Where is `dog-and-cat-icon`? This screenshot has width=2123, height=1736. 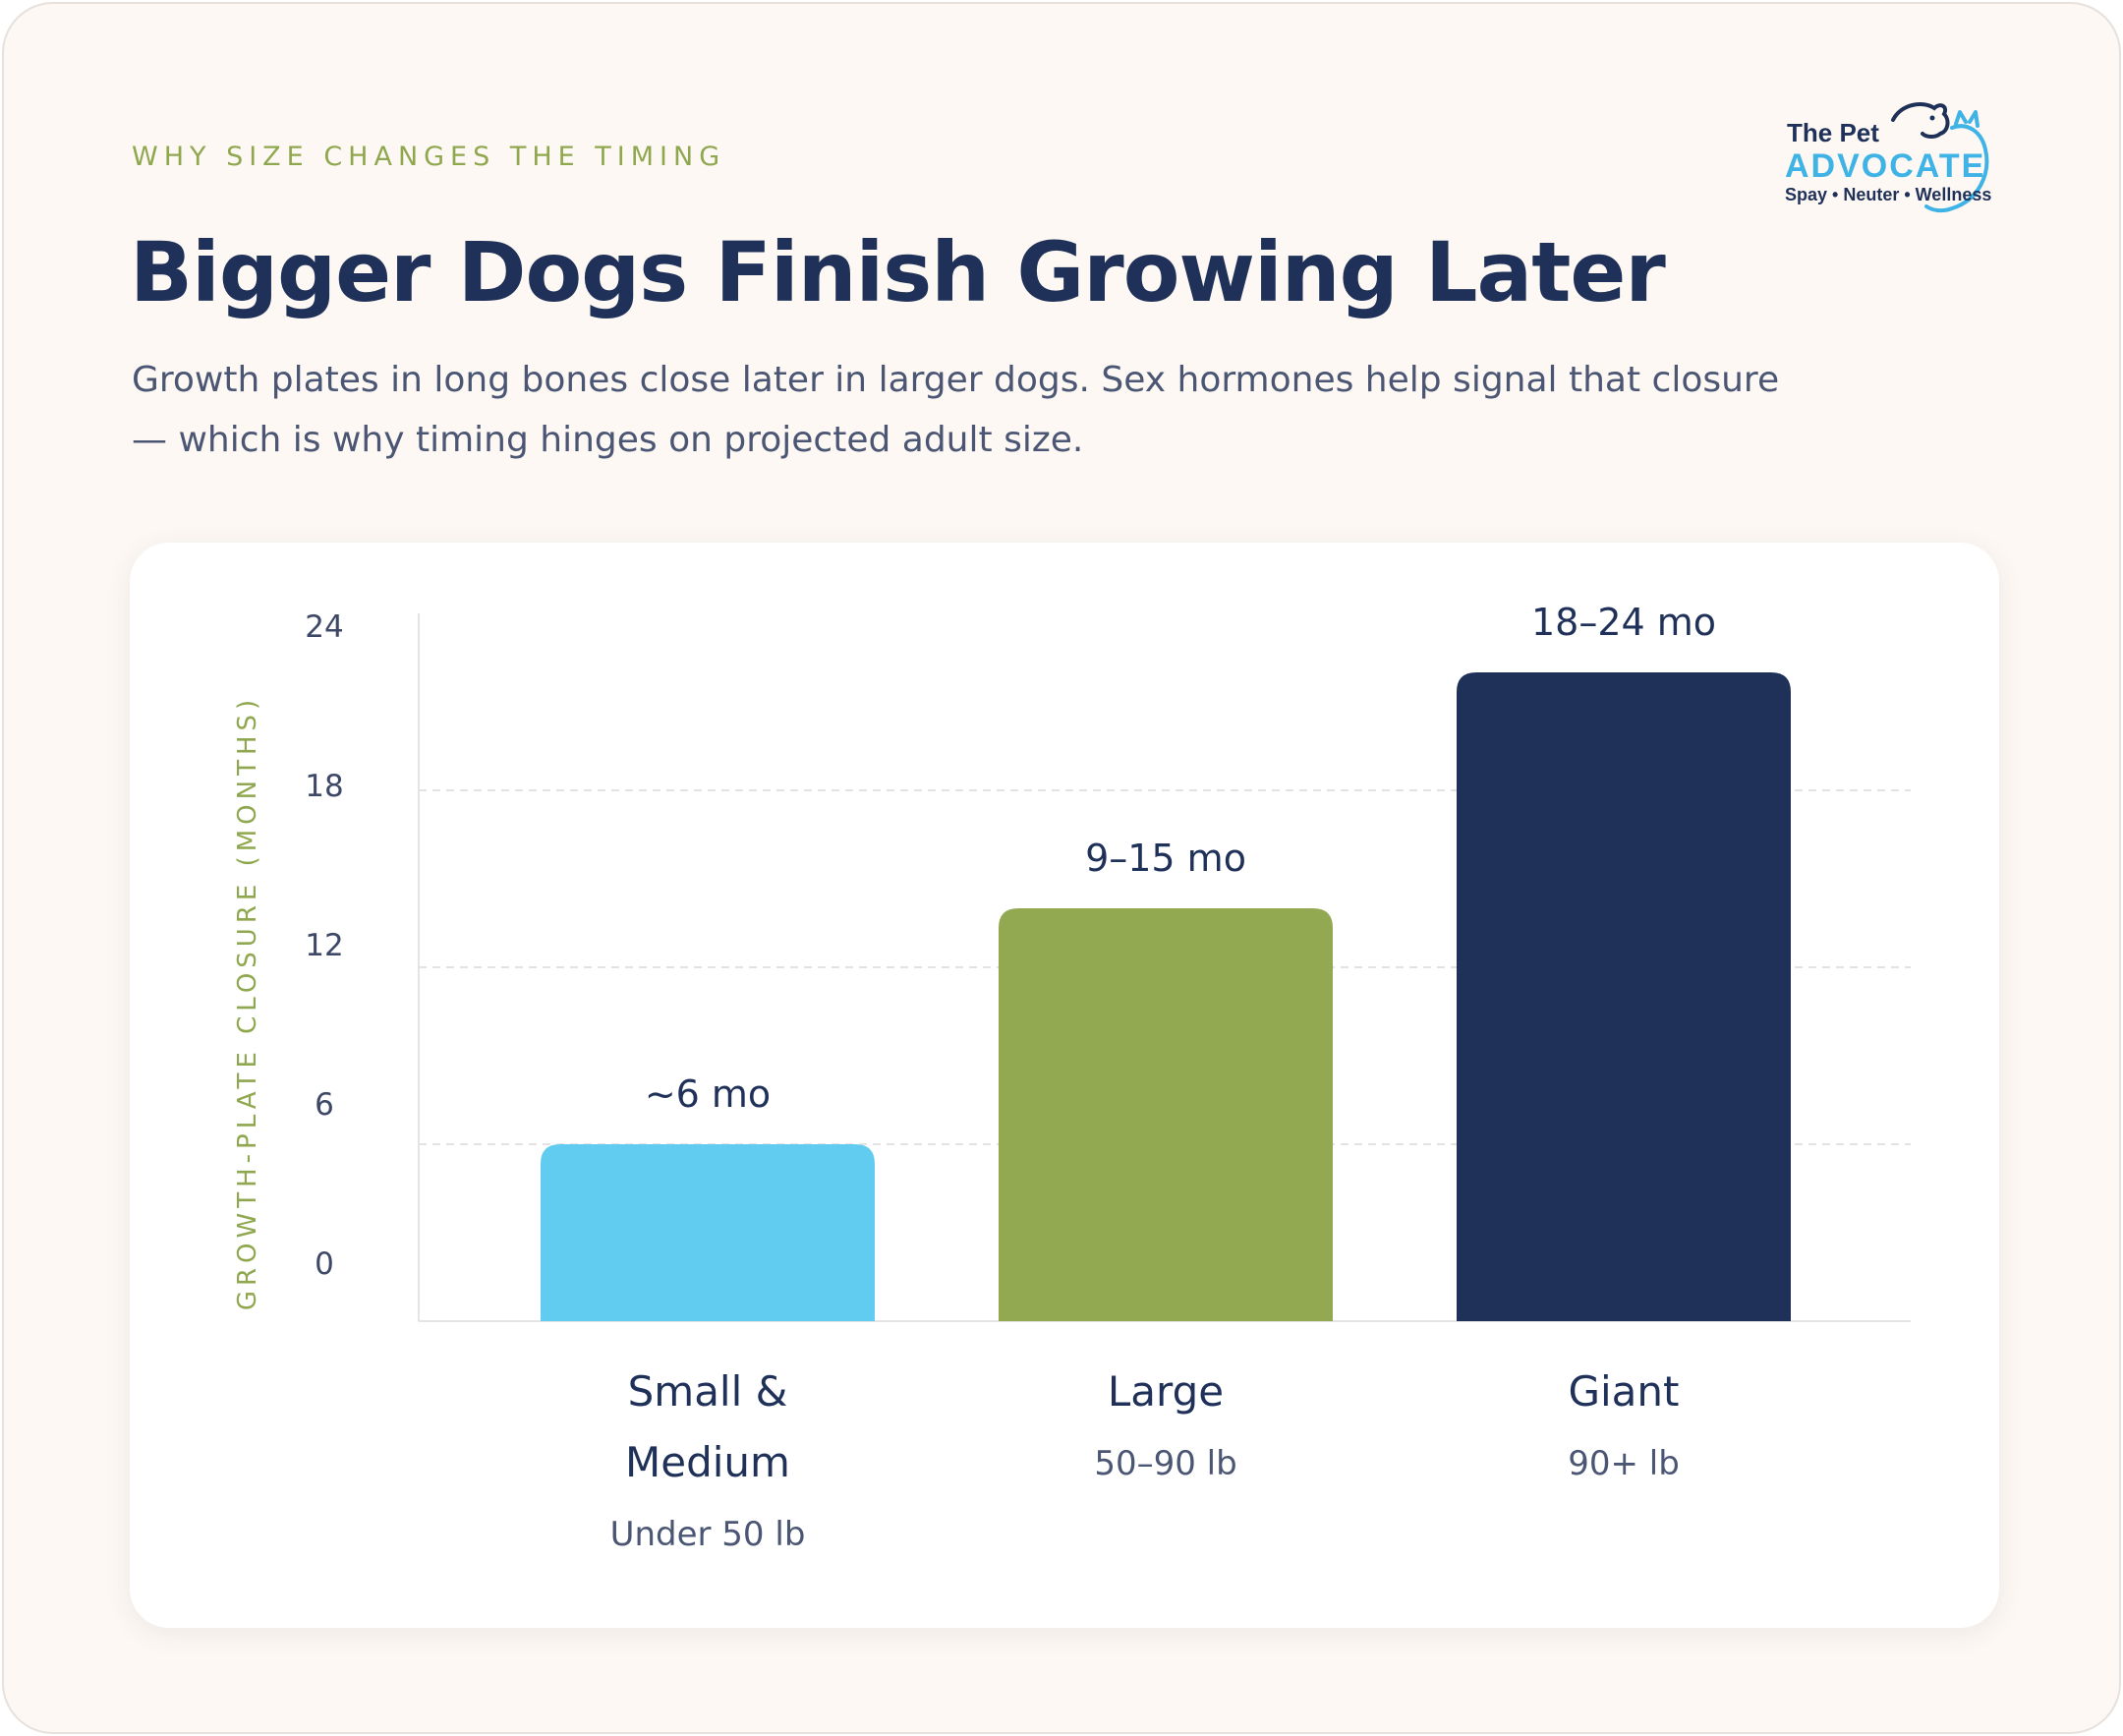 dog-and-cat-icon is located at coordinates (1940, 157).